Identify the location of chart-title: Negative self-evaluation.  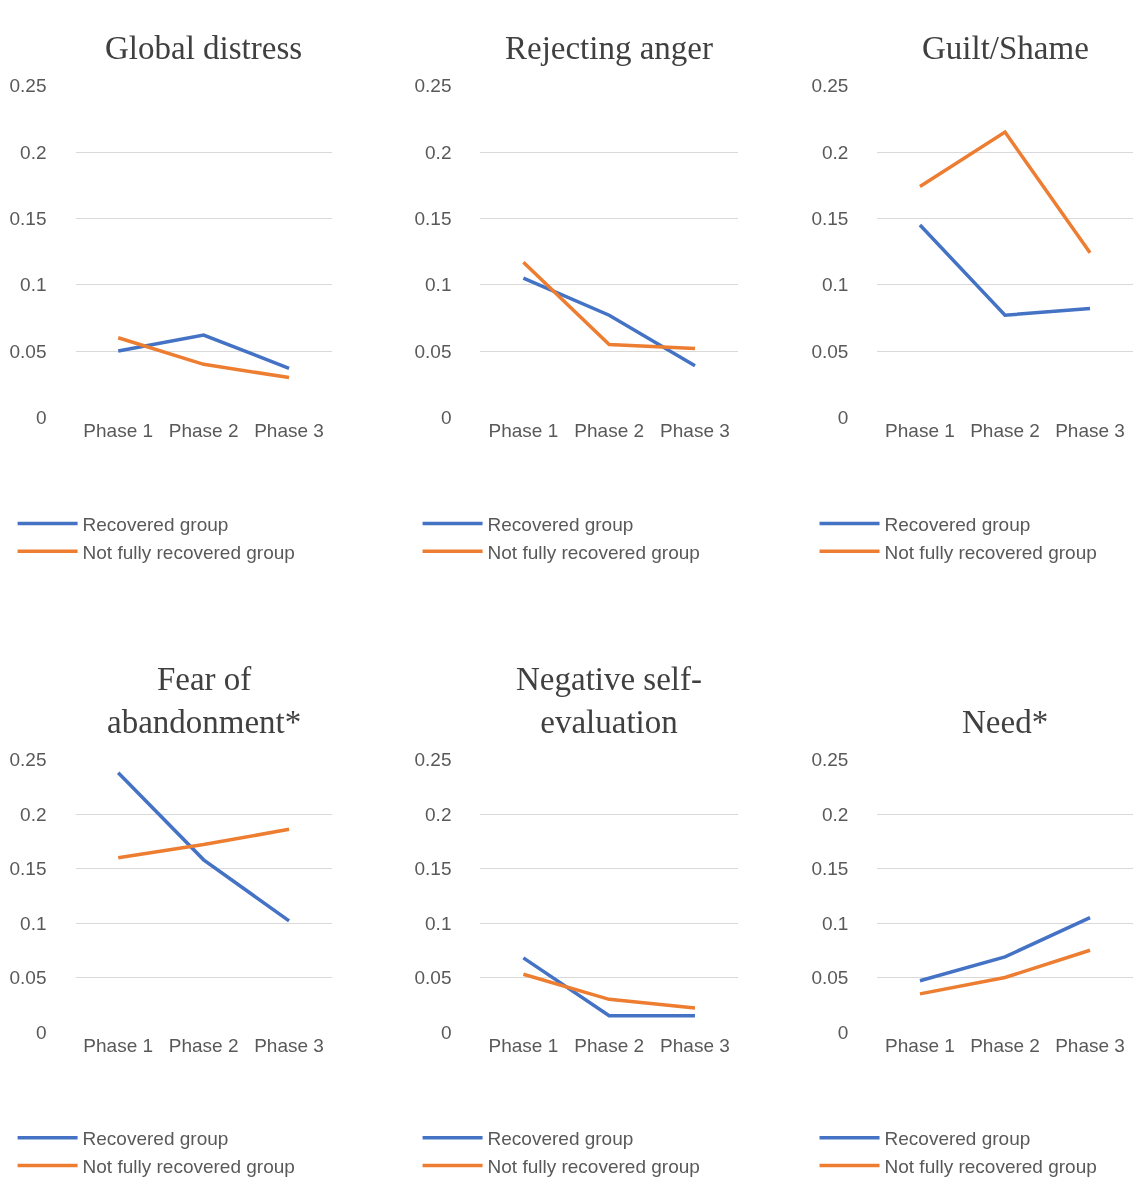
(609, 700).